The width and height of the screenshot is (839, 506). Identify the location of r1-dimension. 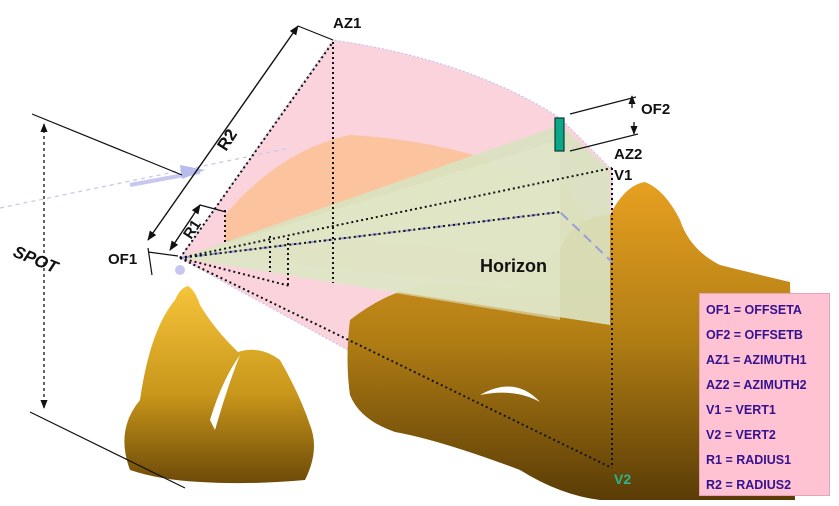
(185, 227).